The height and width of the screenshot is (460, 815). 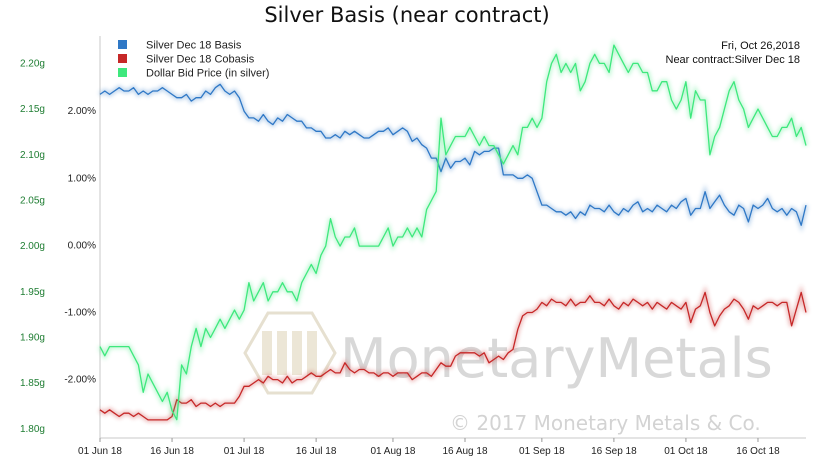 I want to click on x-axis-tick-6: 01 Sep 18, so click(x=542, y=451).